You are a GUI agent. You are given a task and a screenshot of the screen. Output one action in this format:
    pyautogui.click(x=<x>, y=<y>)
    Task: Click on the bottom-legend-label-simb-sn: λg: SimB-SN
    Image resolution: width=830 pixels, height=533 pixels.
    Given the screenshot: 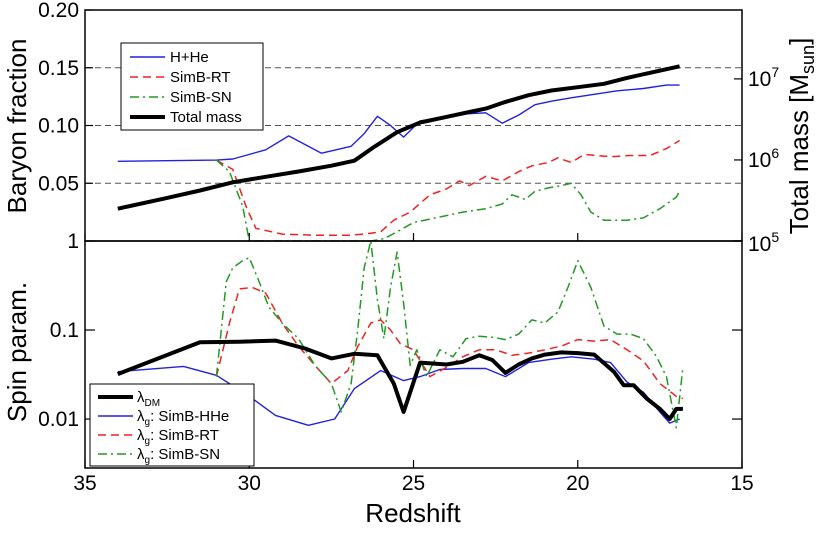 What is the action you would take?
    pyautogui.click(x=178, y=456)
    